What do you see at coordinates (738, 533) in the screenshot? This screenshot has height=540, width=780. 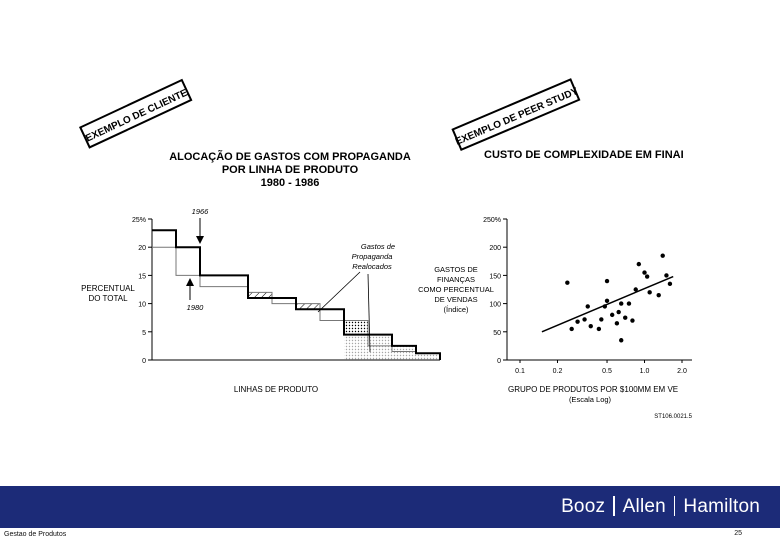 I see `page-number: 25` at bounding box center [738, 533].